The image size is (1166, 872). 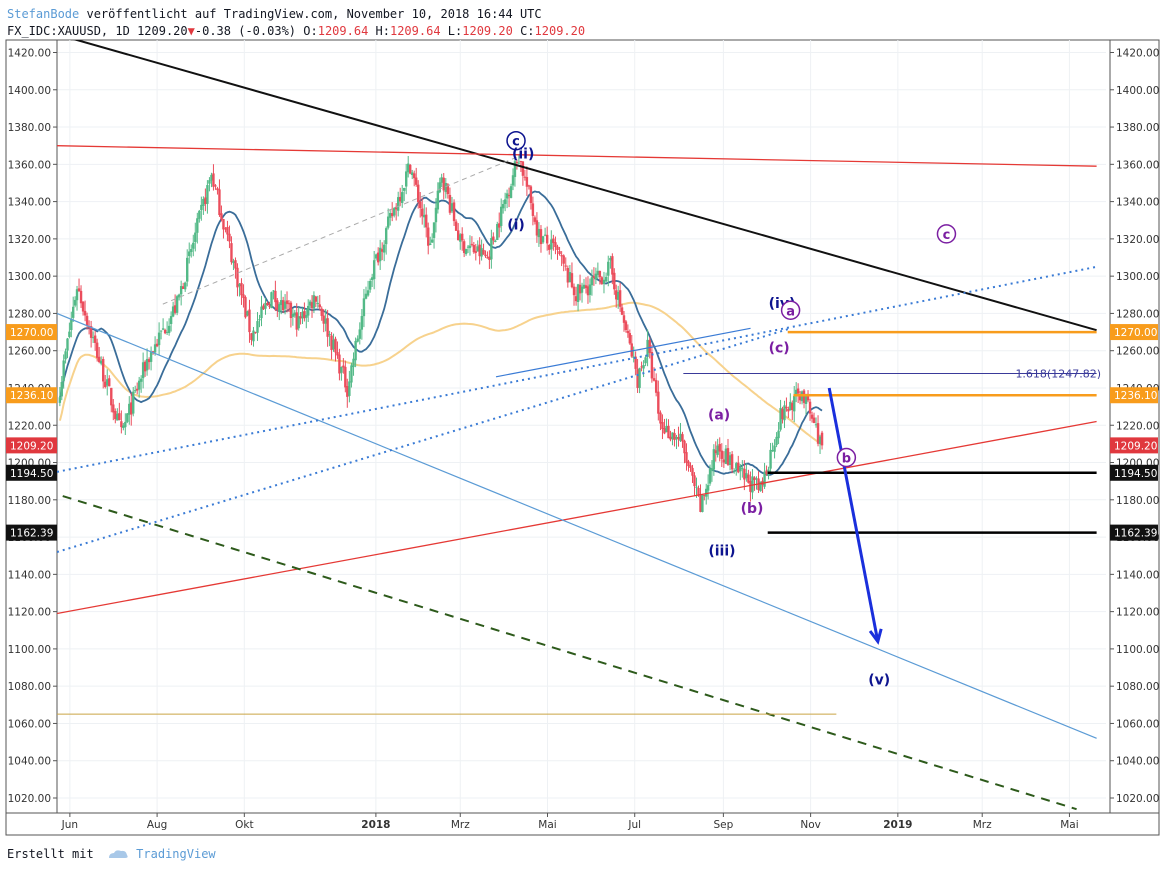 I want to click on price-label-right: 1194.50, so click(x=1135, y=474).